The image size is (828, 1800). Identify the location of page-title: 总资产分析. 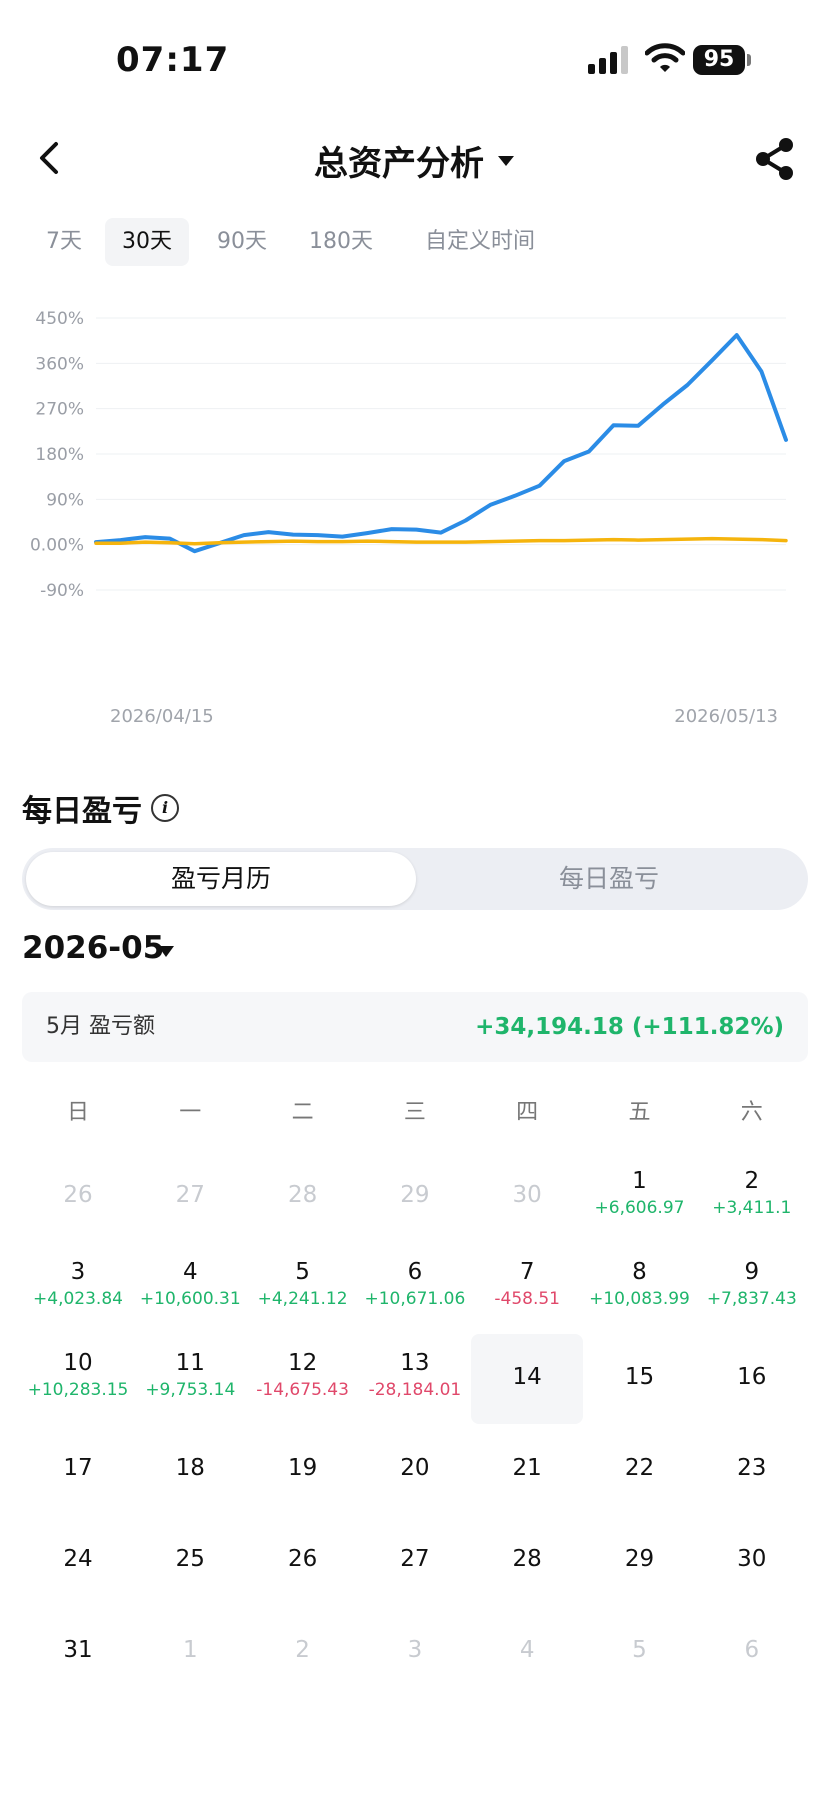
(399, 164).